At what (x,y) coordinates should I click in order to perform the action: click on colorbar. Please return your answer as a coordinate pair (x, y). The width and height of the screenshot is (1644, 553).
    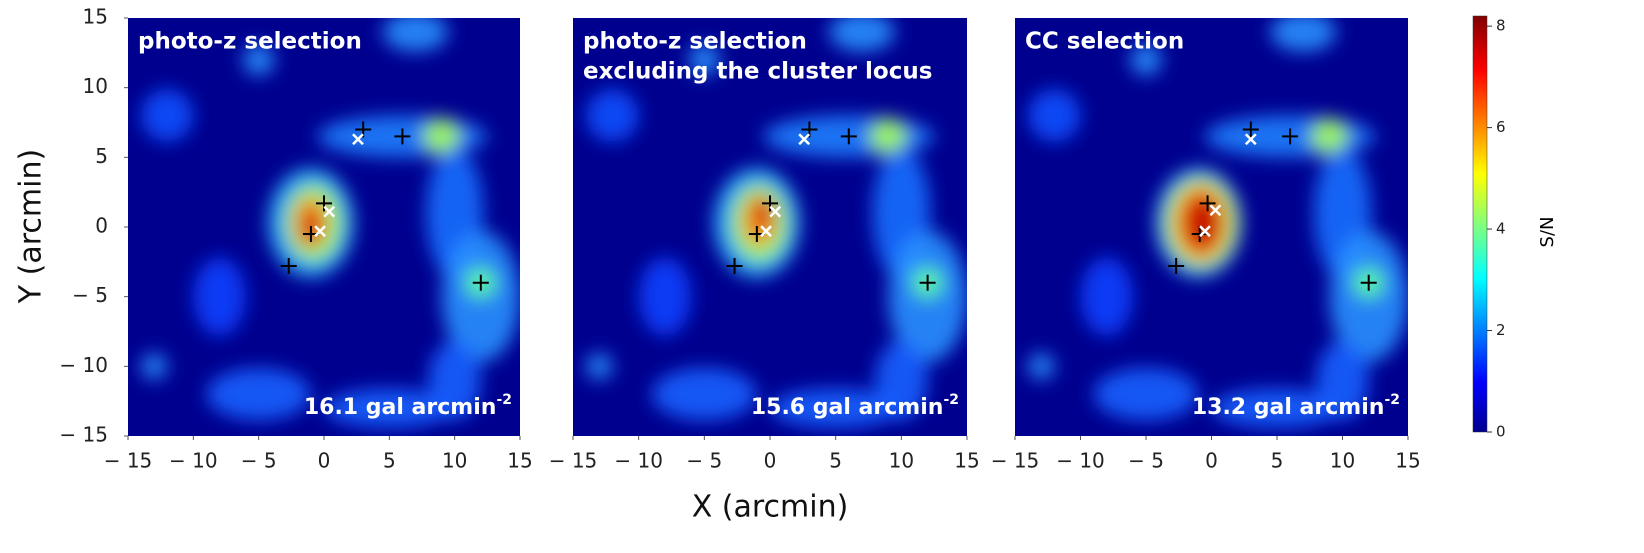
    Looking at the image, I should click on (1480, 224).